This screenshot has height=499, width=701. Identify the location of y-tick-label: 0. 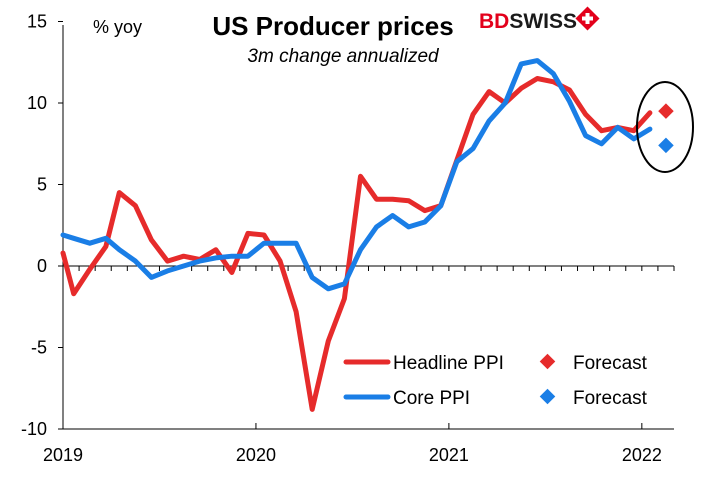
(42, 266).